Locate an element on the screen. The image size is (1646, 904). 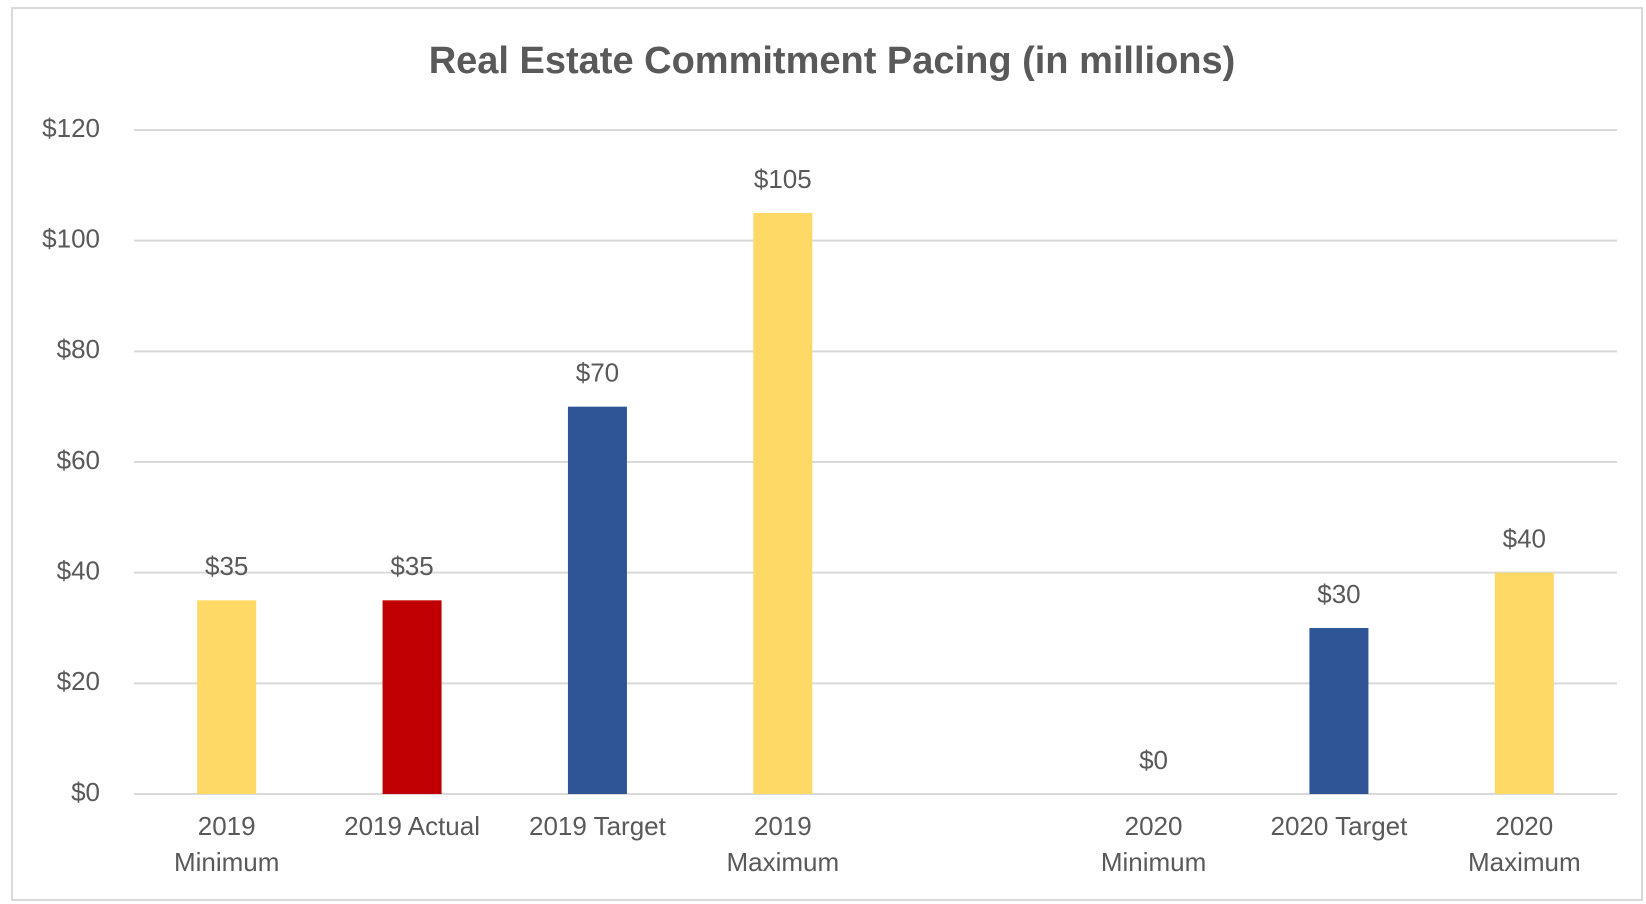
data-label: $70 is located at coordinates (597, 373).